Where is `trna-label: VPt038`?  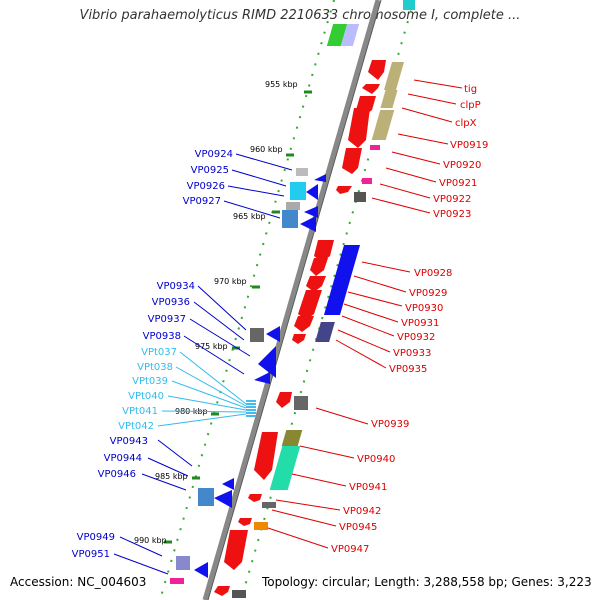
trna-label: VPt038 is located at coordinates (155, 367).